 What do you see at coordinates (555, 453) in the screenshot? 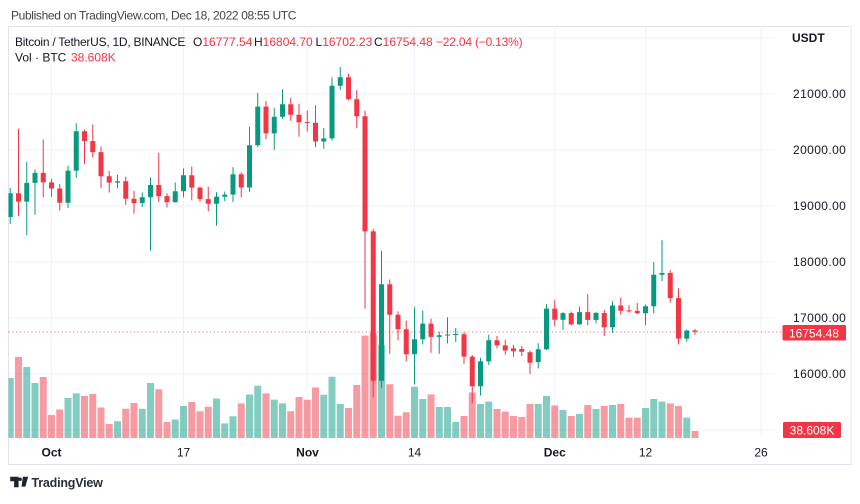
I see `svg-text: Dec` at bounding box center [555, 453].